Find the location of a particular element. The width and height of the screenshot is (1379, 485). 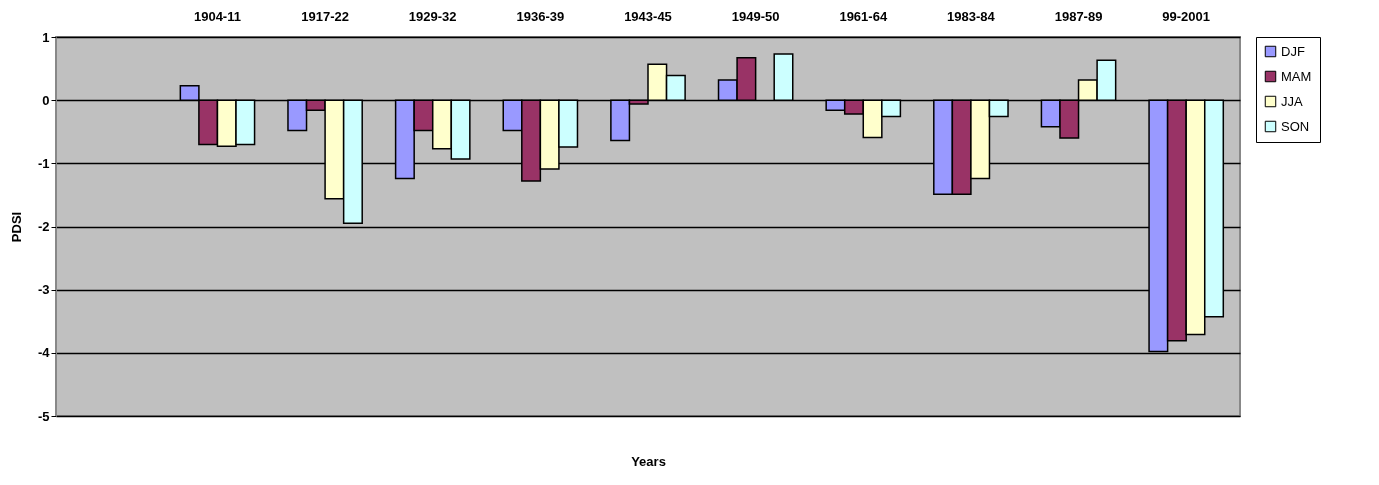

y-tick-label: -3 is located at coordinates (43, 290).